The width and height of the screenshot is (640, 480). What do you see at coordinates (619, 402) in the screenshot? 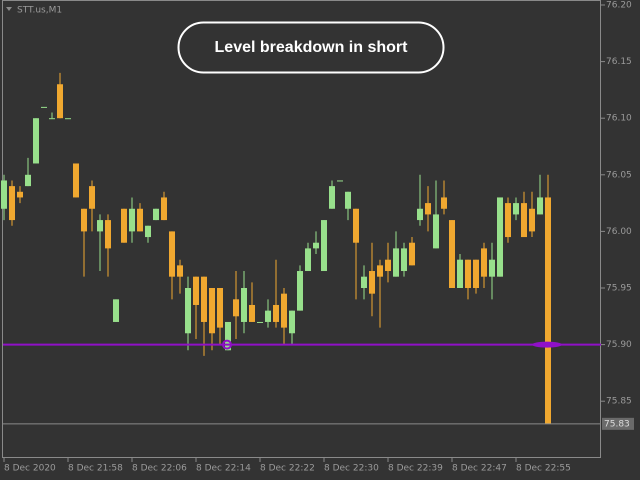
I see `y-tick-label: 75.85` at bounding box center [619, 402].